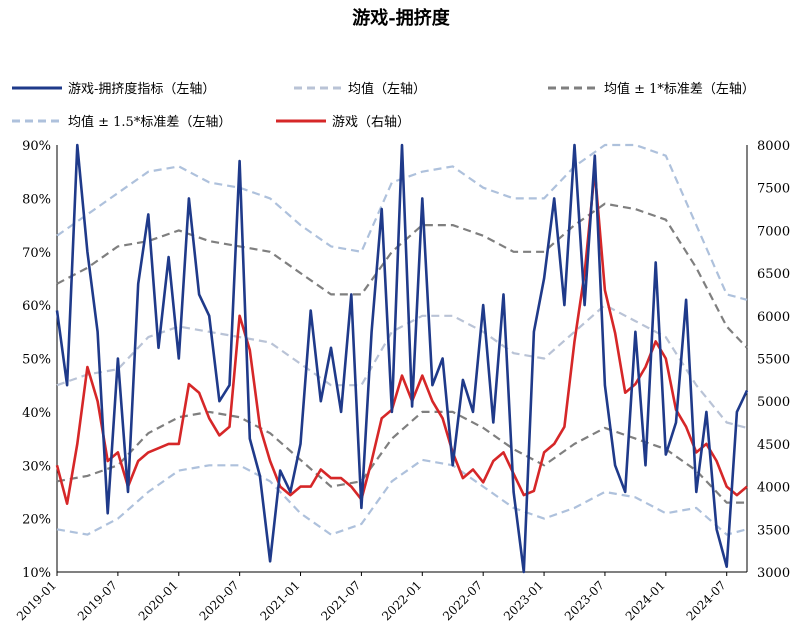 The image size is (803, 642). What do you see at coordinates (149, 122) in the screenshot?
I see `legend-label-std15: 均值 ± 1.5*标准差（左轴）` at bounding box center [149, 122].